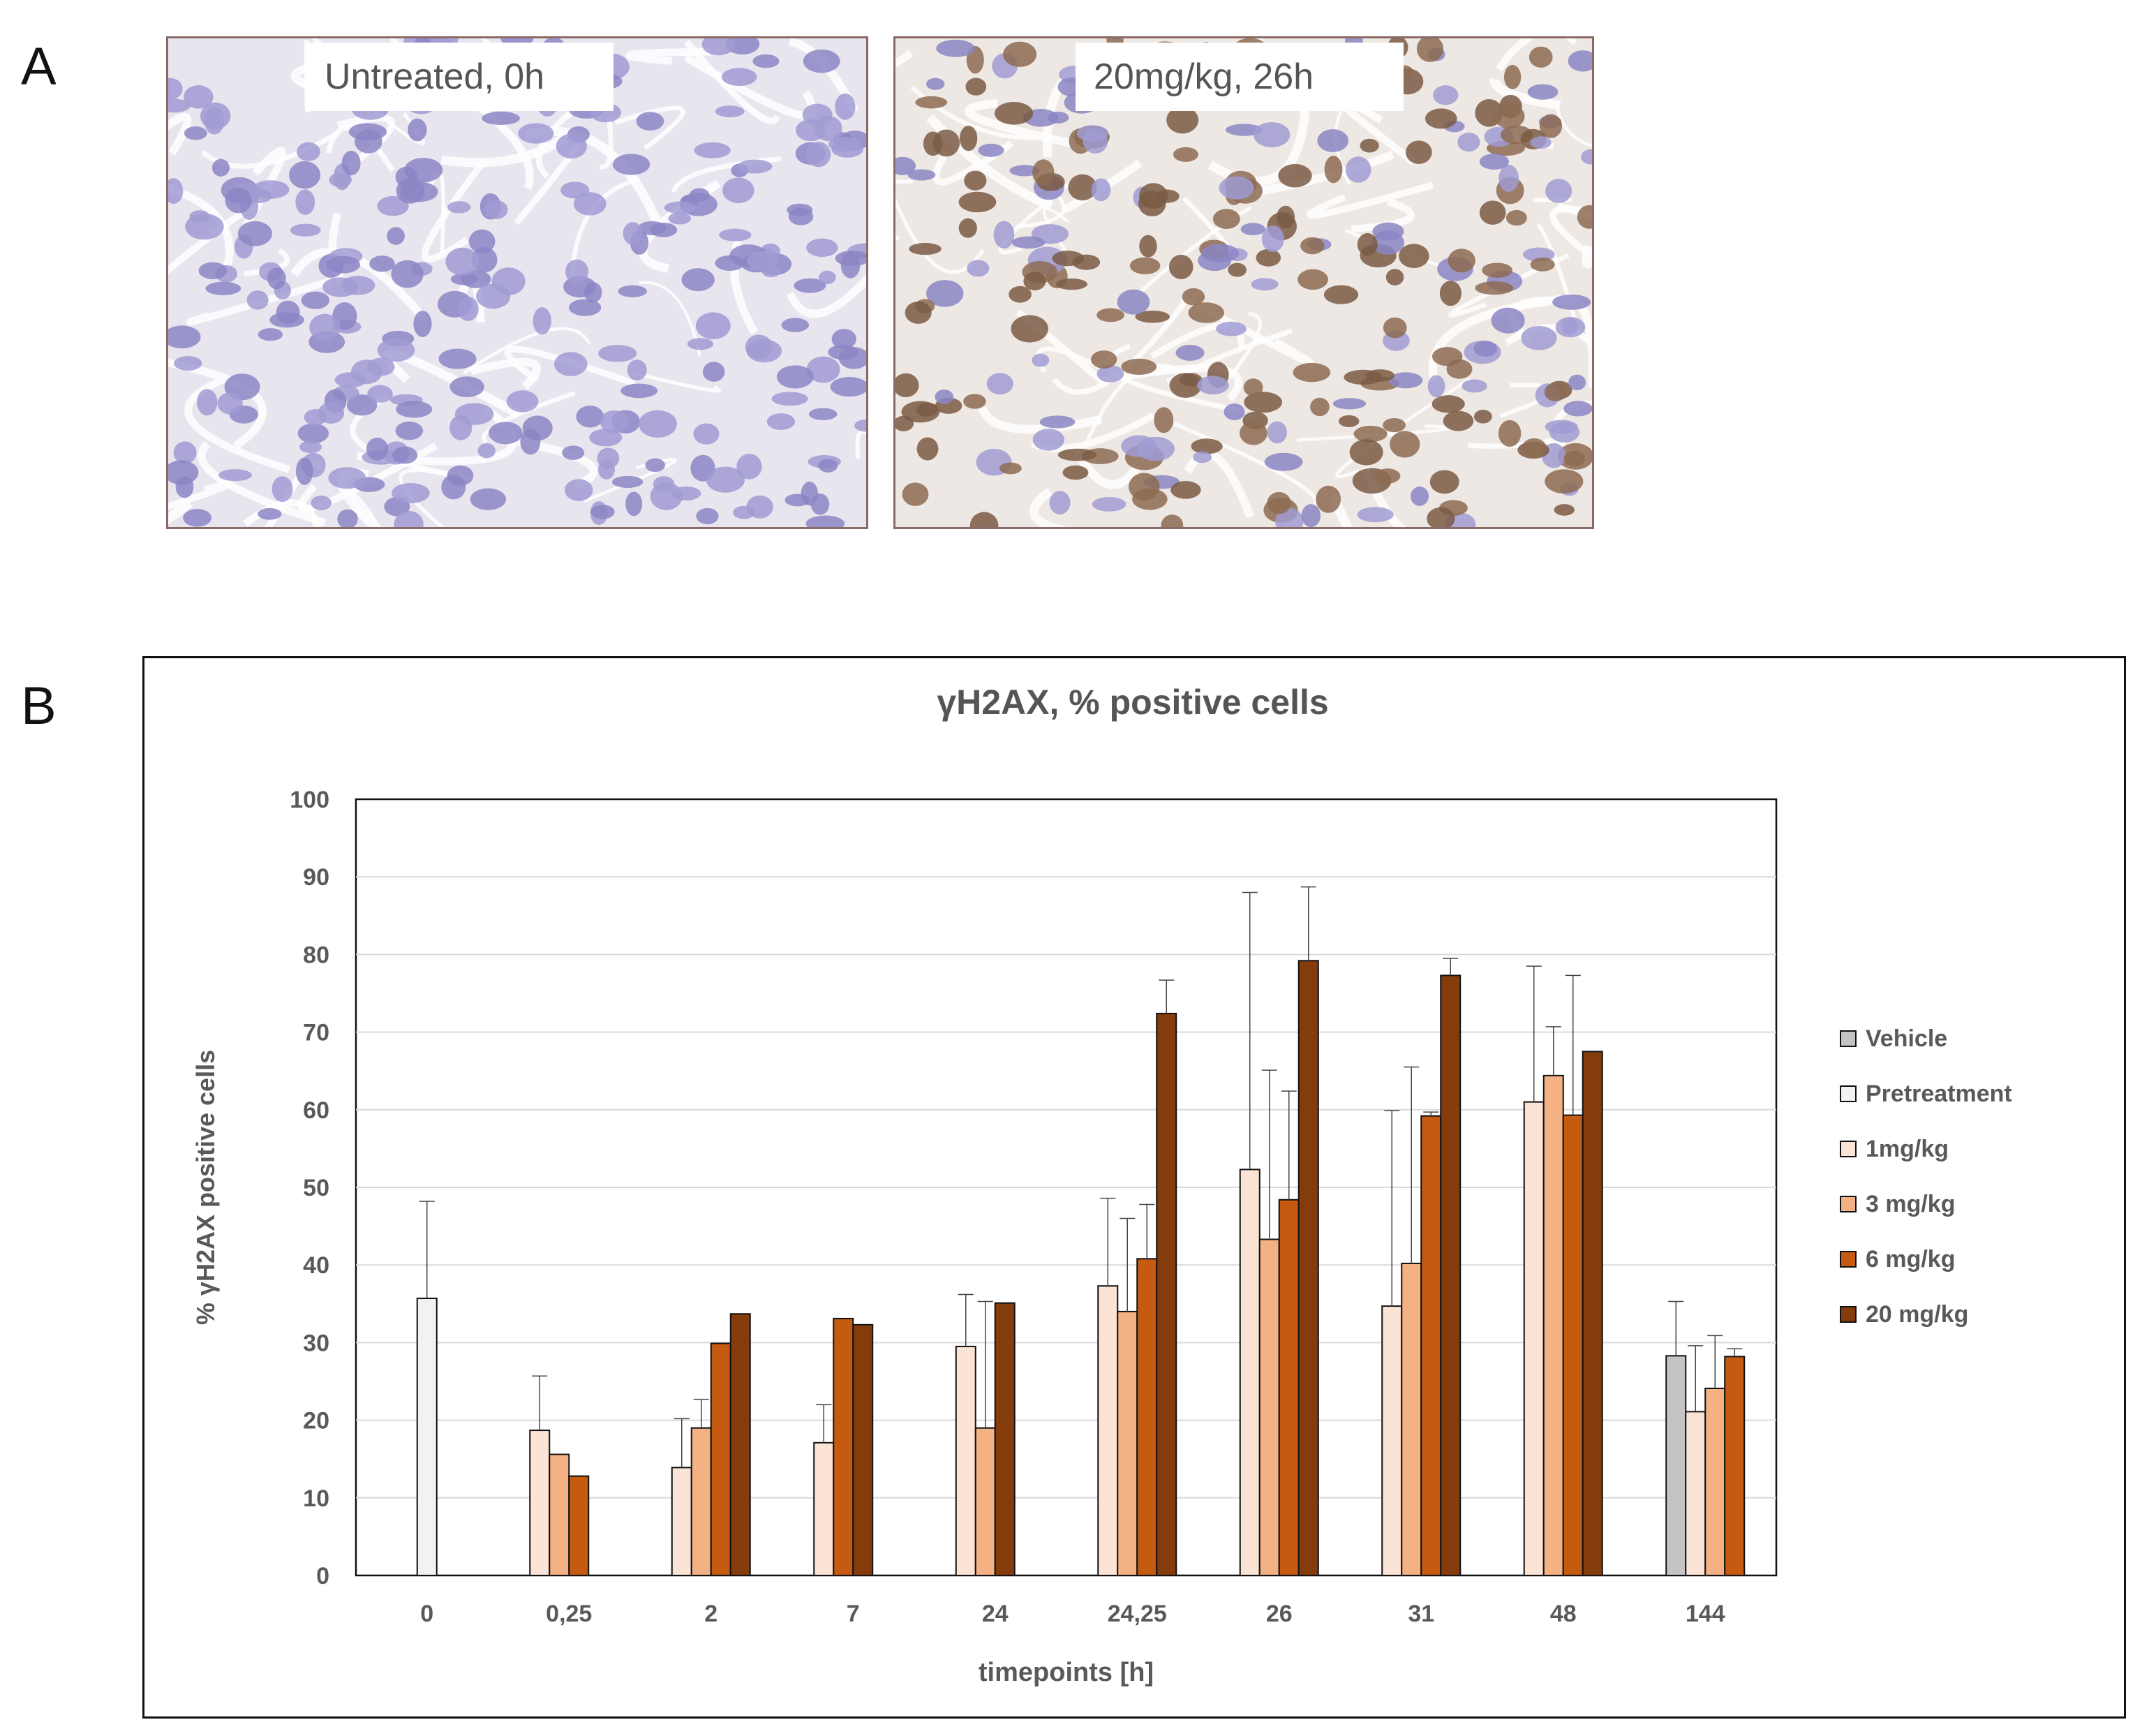  Describe the element at coordinates (205, 1187) in the screenshot. I see `y-axis-label: % γH2AX positive cells` at that location.